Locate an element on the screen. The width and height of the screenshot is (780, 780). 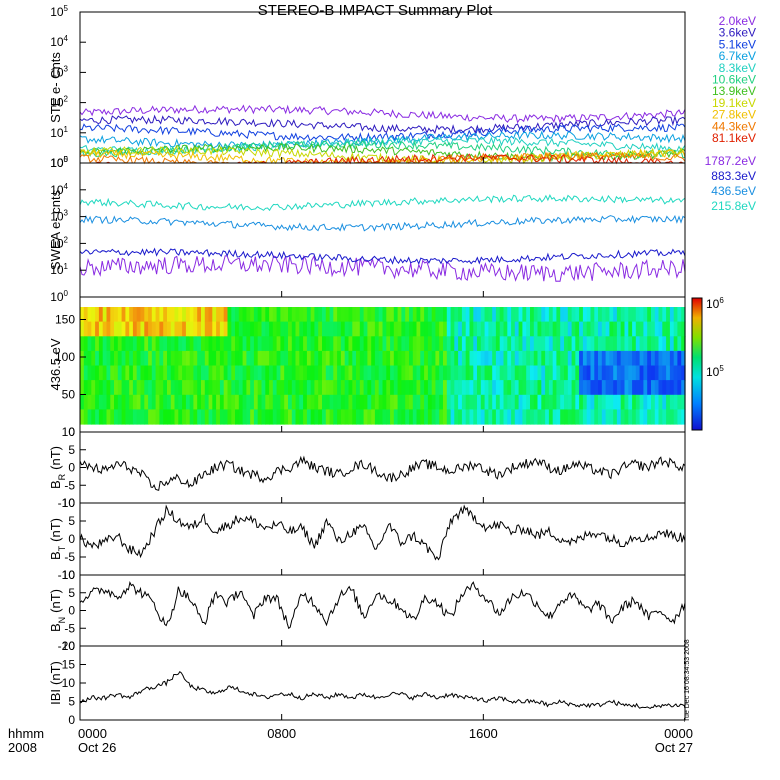
panel-2: 0 50 100 150 436.5 eV is located at coordinates (367, 367).